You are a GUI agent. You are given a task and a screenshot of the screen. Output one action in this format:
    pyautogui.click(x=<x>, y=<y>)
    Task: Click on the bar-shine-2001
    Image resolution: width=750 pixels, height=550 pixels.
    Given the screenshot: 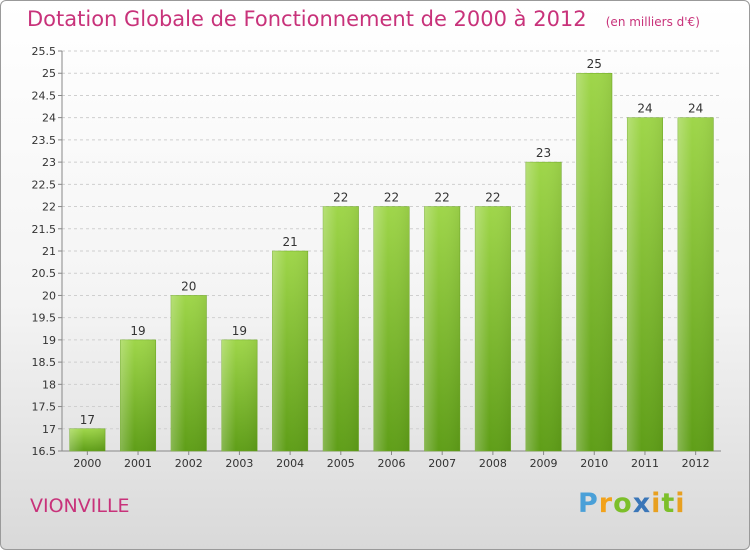 What is the action you would take?
    pyautogui.click(x=138, y=395)
    